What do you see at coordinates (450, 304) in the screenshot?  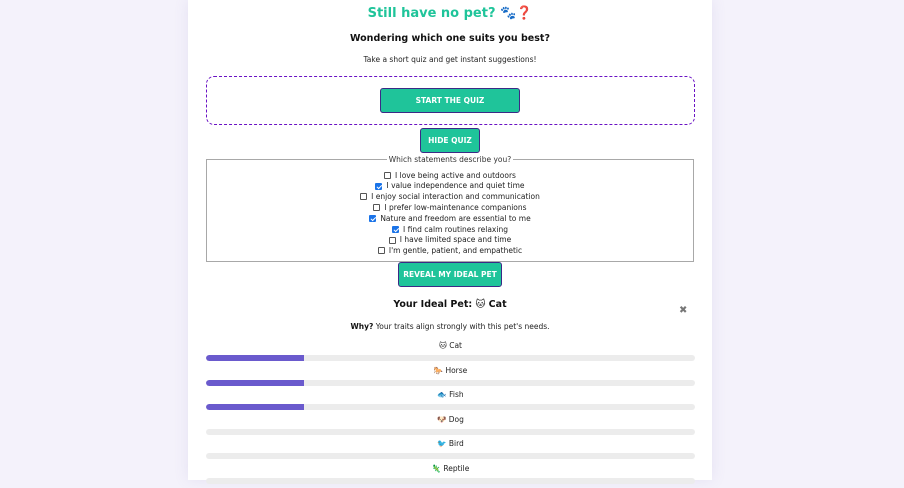 I see `result-title: Your Ideal Pet: 🐱 Cat` at bounding box center [450, 304].